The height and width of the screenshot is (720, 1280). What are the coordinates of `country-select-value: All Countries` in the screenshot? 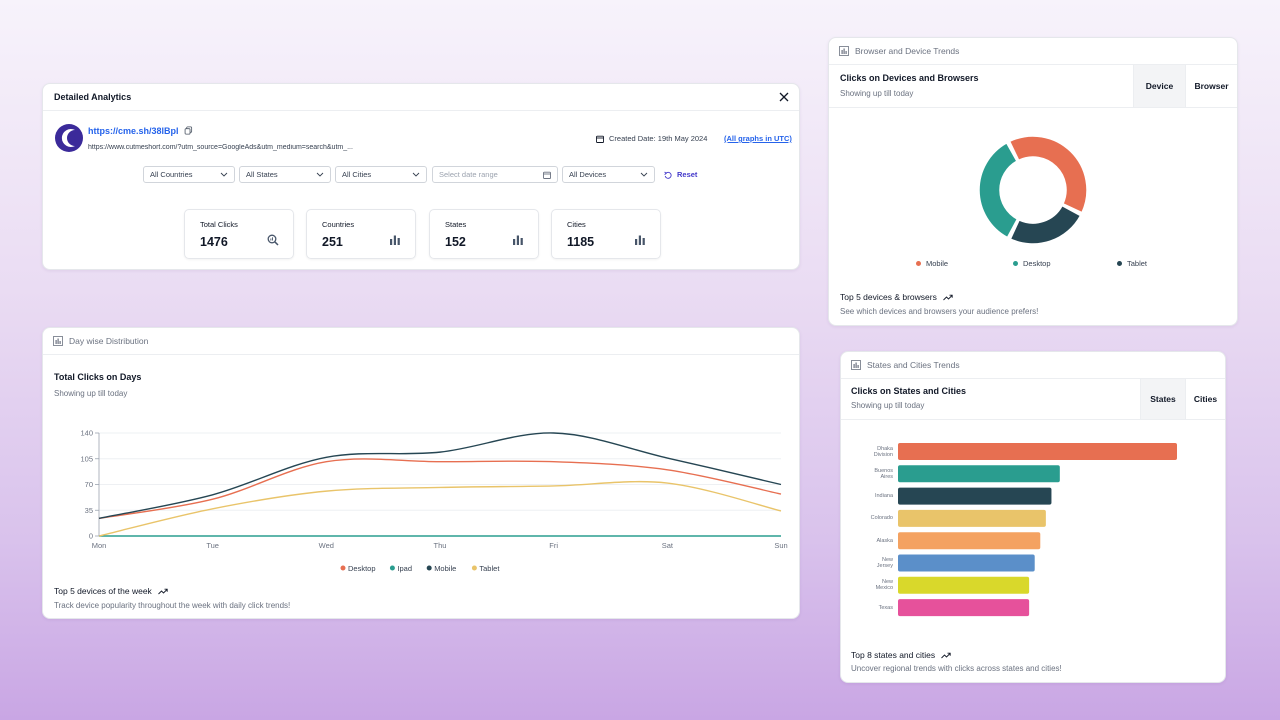 It's located at (171, 174).